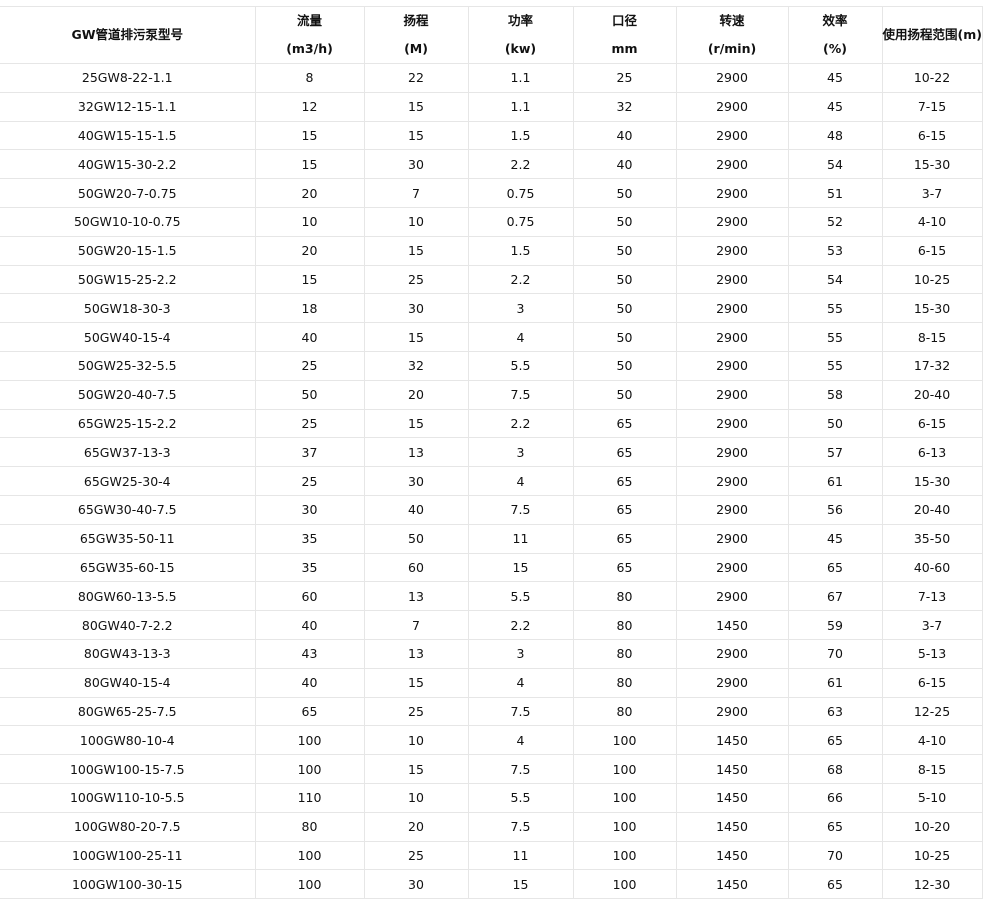 The image size is (990, 907). What do you see at coordinates (416, 826) in the screenshot?
I see `cell-head: 20` at bounding box center [416, 826].